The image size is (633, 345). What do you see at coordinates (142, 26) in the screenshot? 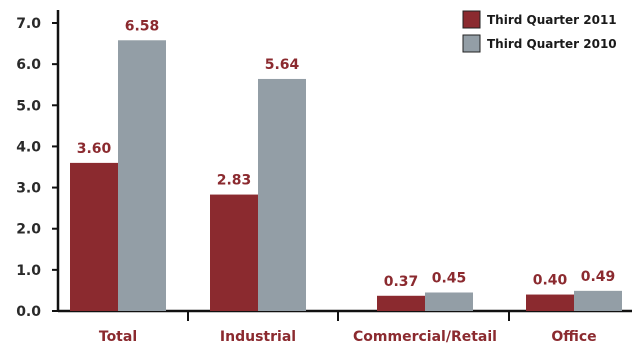
I see `data-label: 6.58` at bounding box center [142, 26].